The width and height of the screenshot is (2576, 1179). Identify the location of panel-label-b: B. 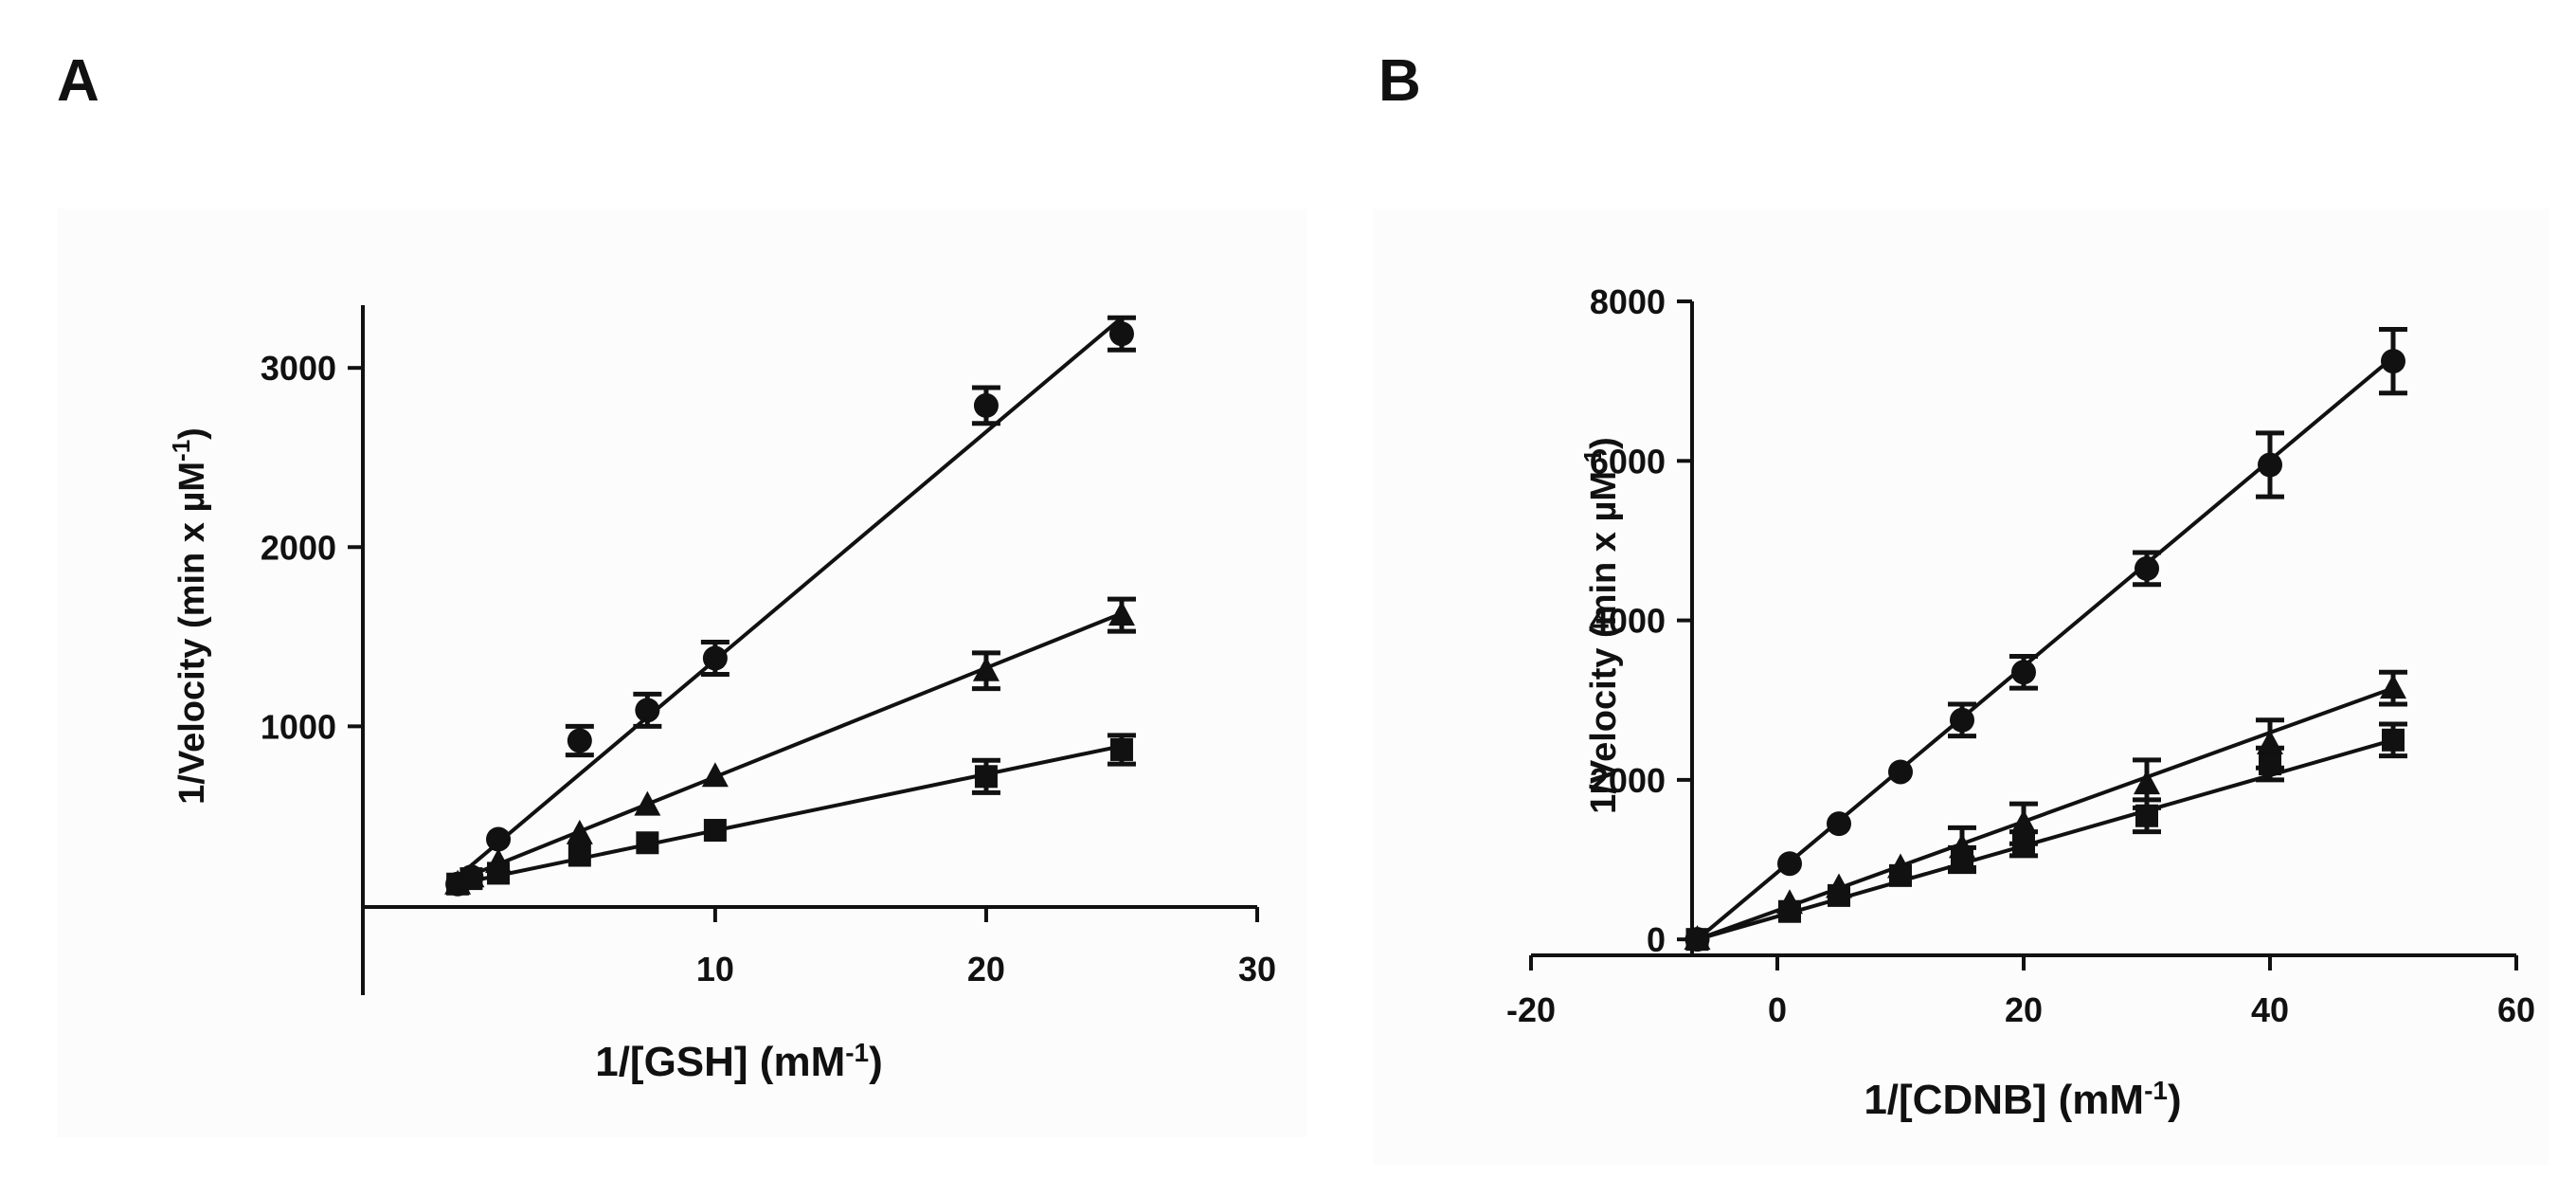
(1399, 81).